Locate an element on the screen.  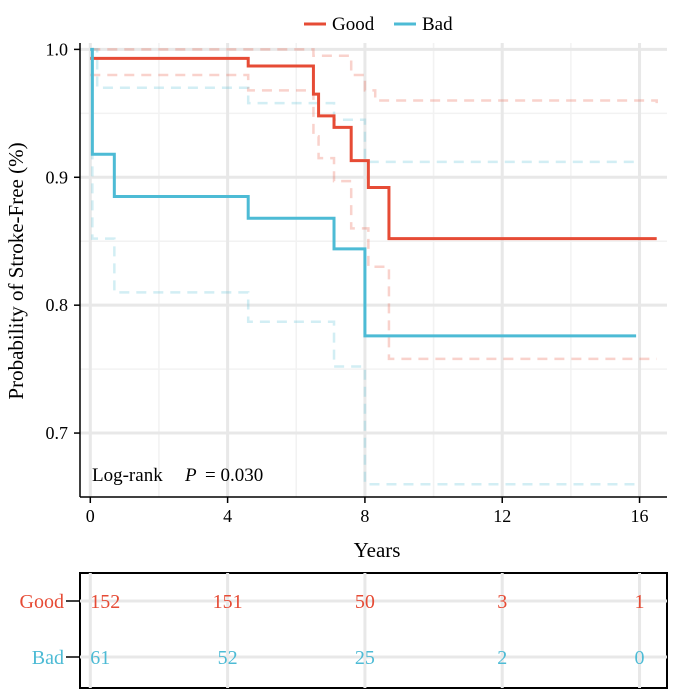
risk-table-frame is located at coordinates (373, 630).